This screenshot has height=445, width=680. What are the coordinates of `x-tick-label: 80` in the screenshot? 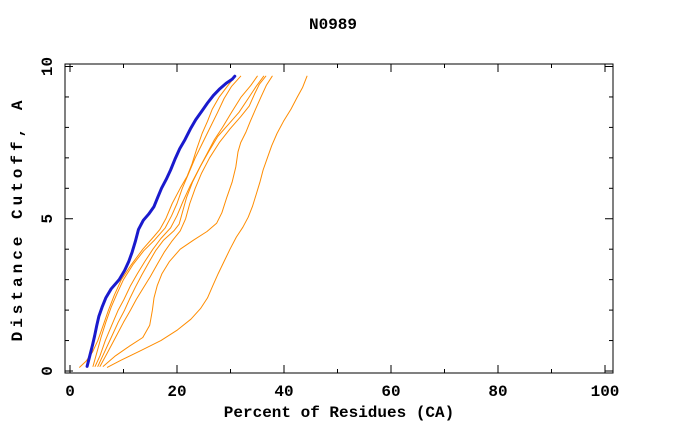 It's located at (497, 392).